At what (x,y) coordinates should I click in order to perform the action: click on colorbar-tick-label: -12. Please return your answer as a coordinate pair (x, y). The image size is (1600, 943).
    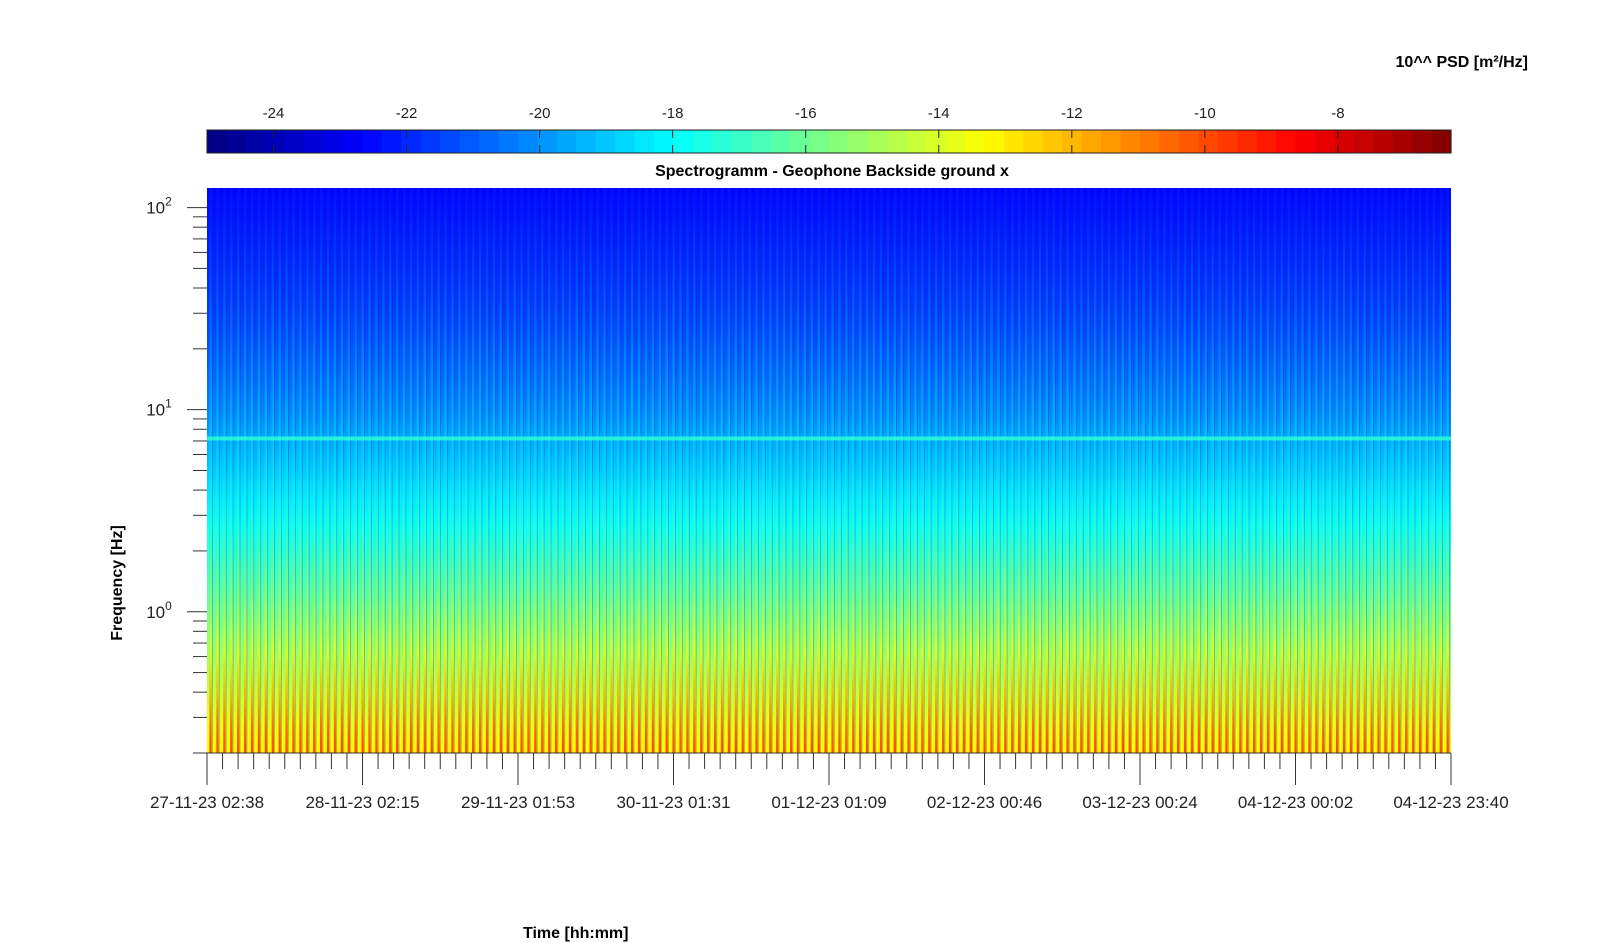
    Looking at the image, I should click on (1072, 113).